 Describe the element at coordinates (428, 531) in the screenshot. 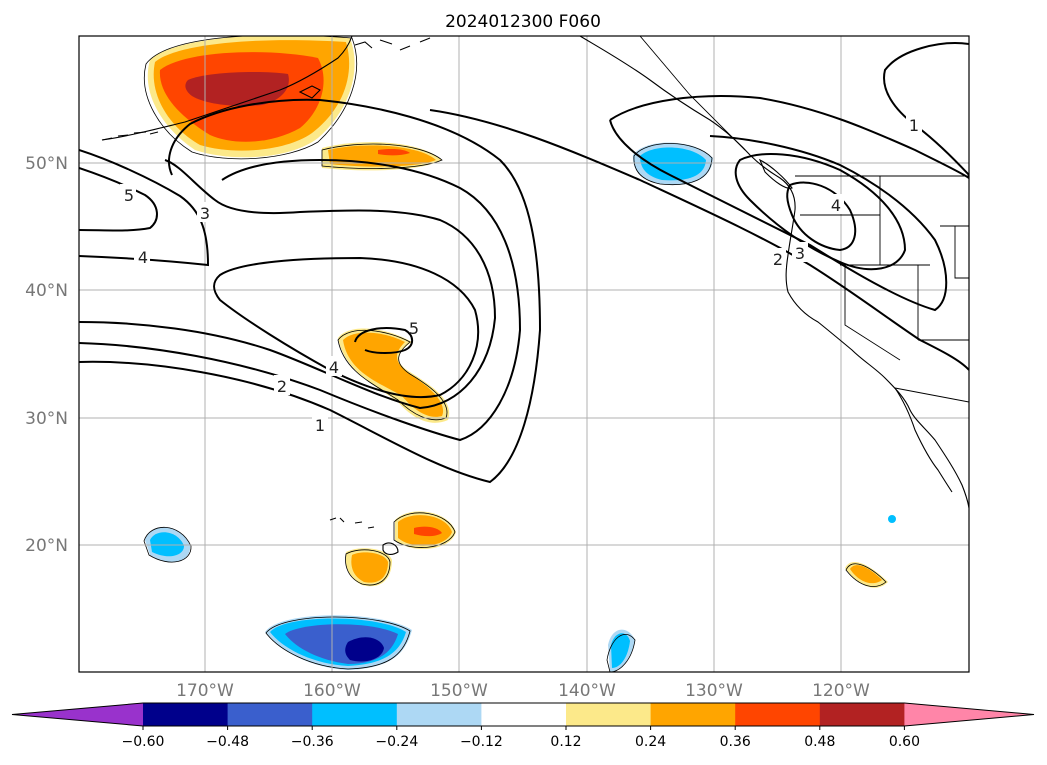

I see `anomaly-positive-hawaii-east-red` at that location.